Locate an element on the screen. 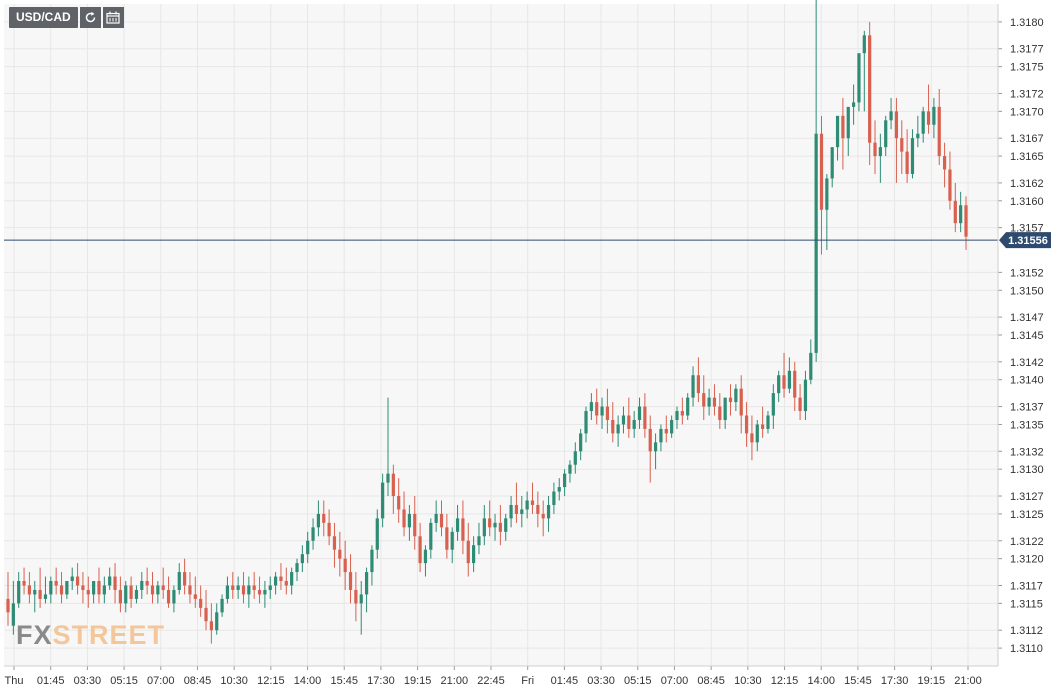 This screenshot has height=697, width=1055. x-tick-label: 14:00 is located at coordinates (308, 681).